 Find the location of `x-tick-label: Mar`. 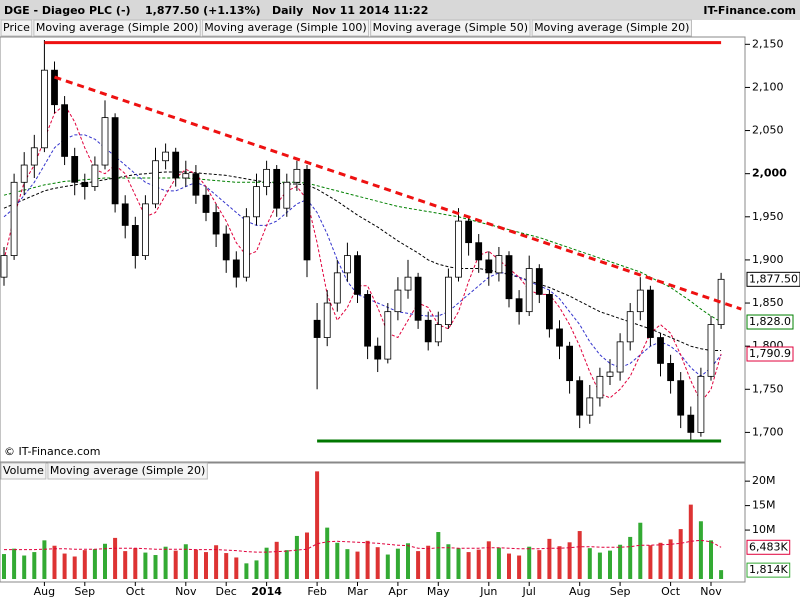

x-tick-label: Mar is located at coordinates (357, 591).